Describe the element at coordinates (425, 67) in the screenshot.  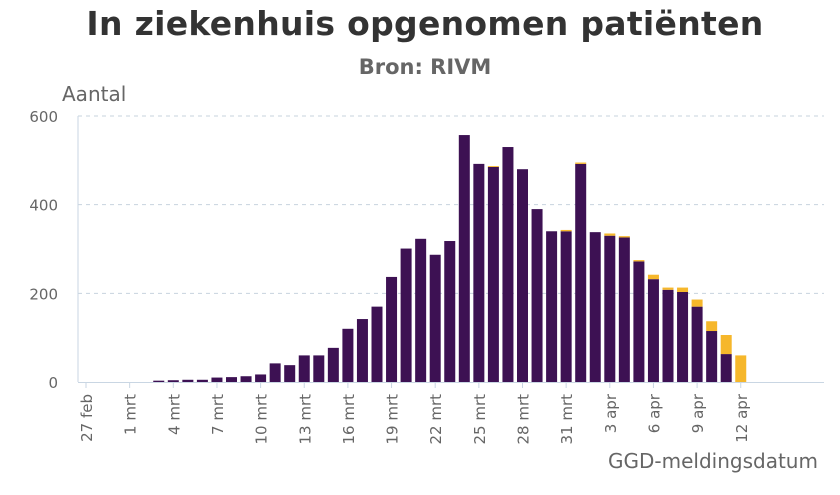
I see `chart-subtitle: Bron: RIVM` at that location.